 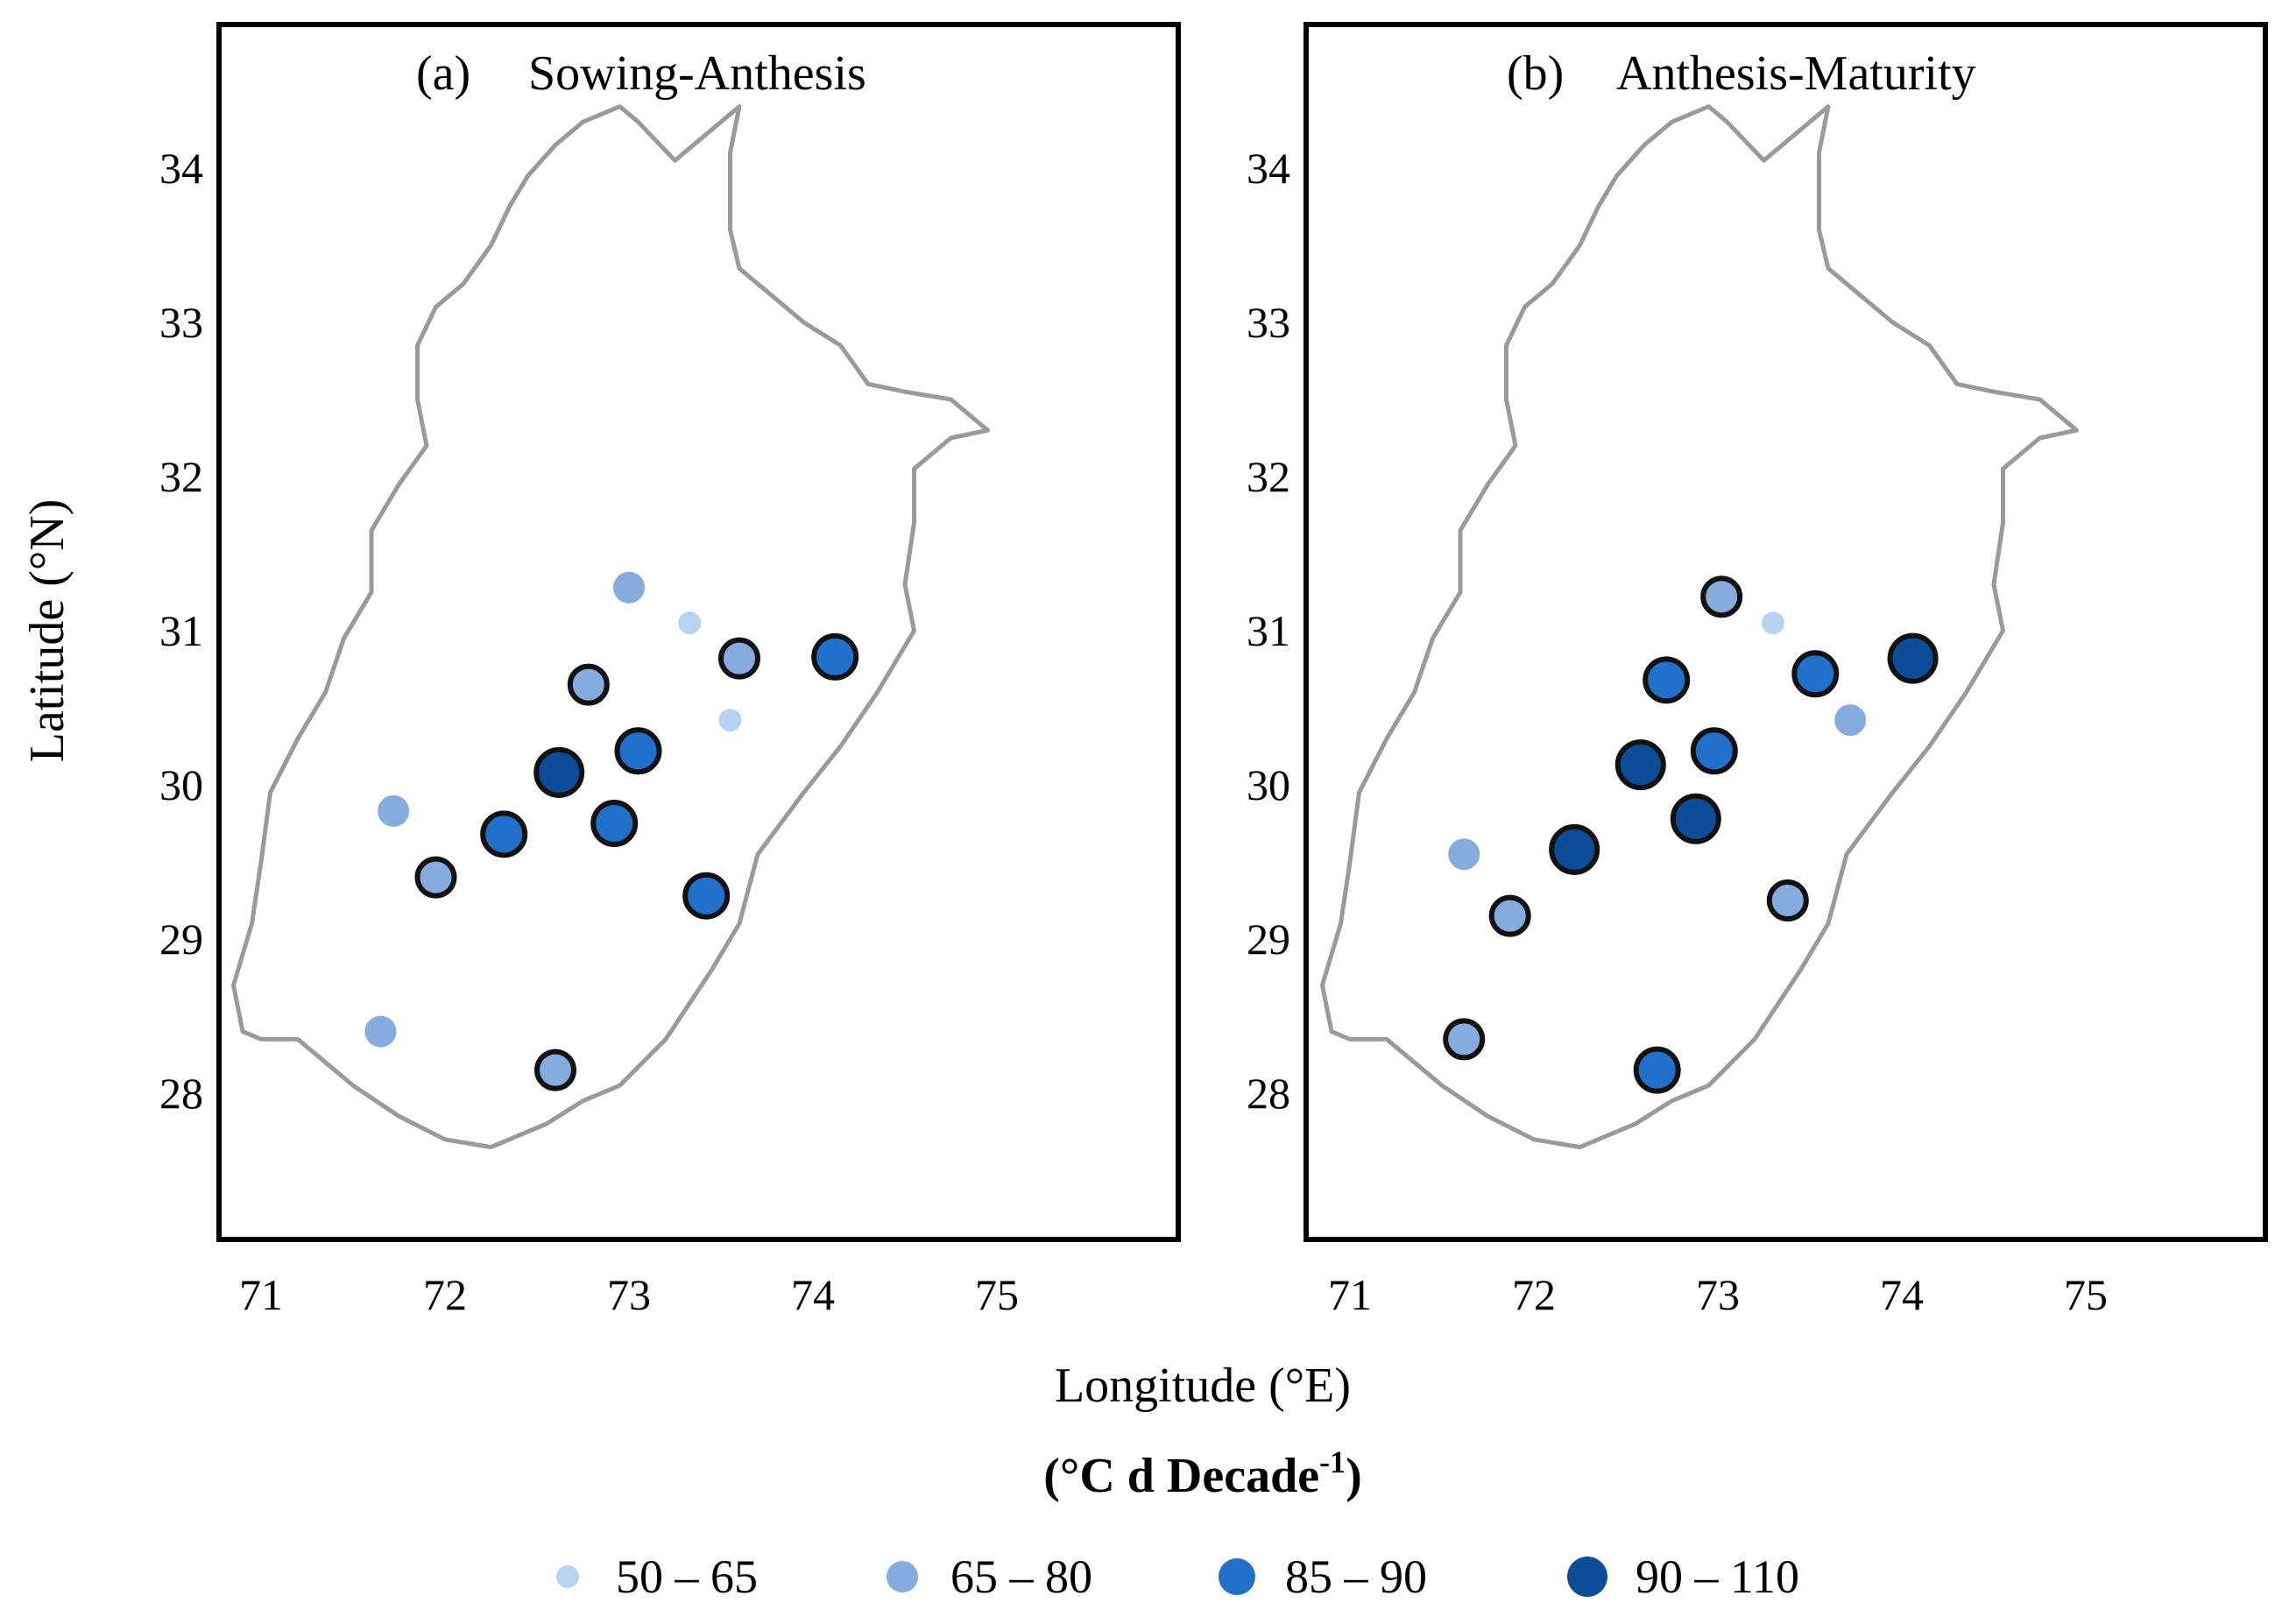 I want to click on panel-a-x-ticks: 71 72 73 74 75, so click(x=629, y=1294).